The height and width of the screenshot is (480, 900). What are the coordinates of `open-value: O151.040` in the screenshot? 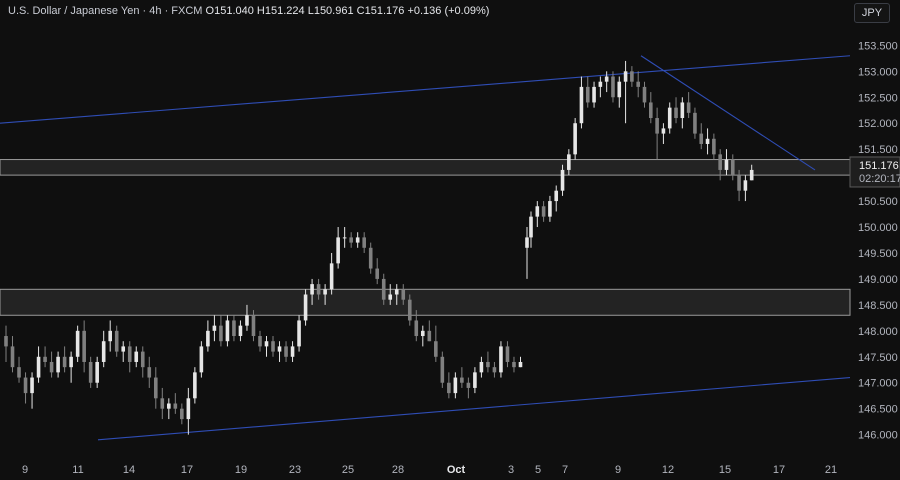 It's located at (229, 11).